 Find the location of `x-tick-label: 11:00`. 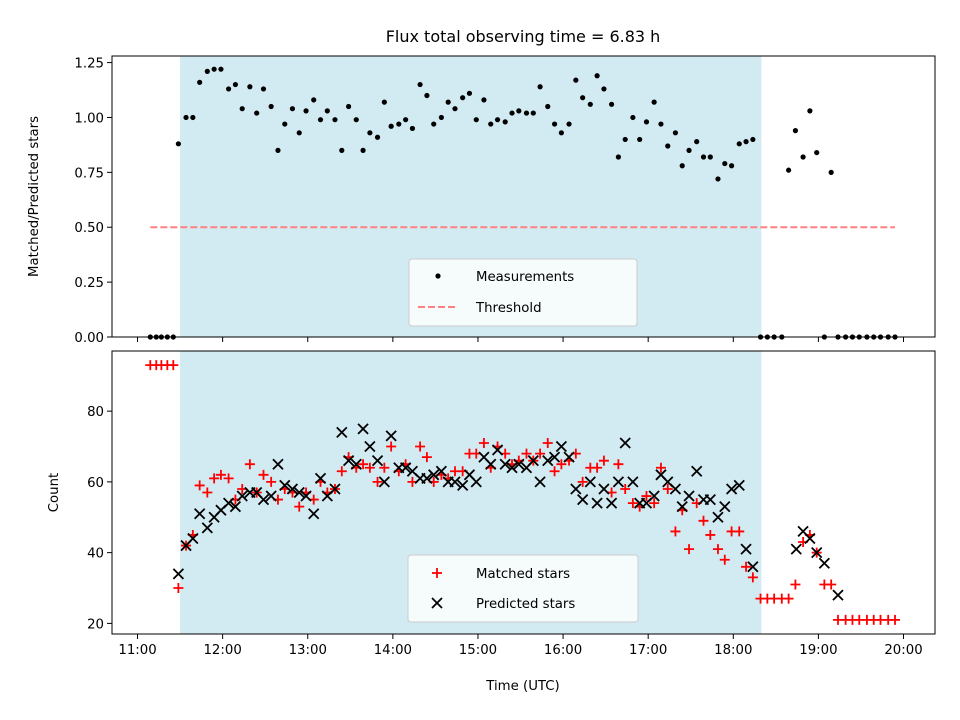

x-tick-label: 11:00 is located at coordinates (137, 650).